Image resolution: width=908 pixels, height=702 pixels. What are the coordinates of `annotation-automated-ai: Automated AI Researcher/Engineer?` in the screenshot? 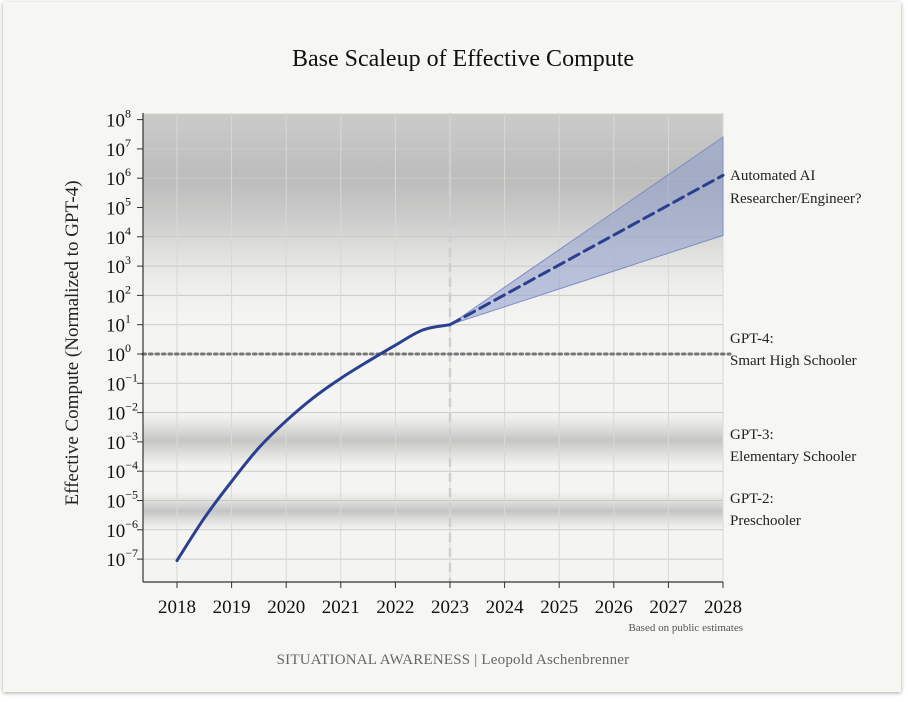 It's located at (796, 187).